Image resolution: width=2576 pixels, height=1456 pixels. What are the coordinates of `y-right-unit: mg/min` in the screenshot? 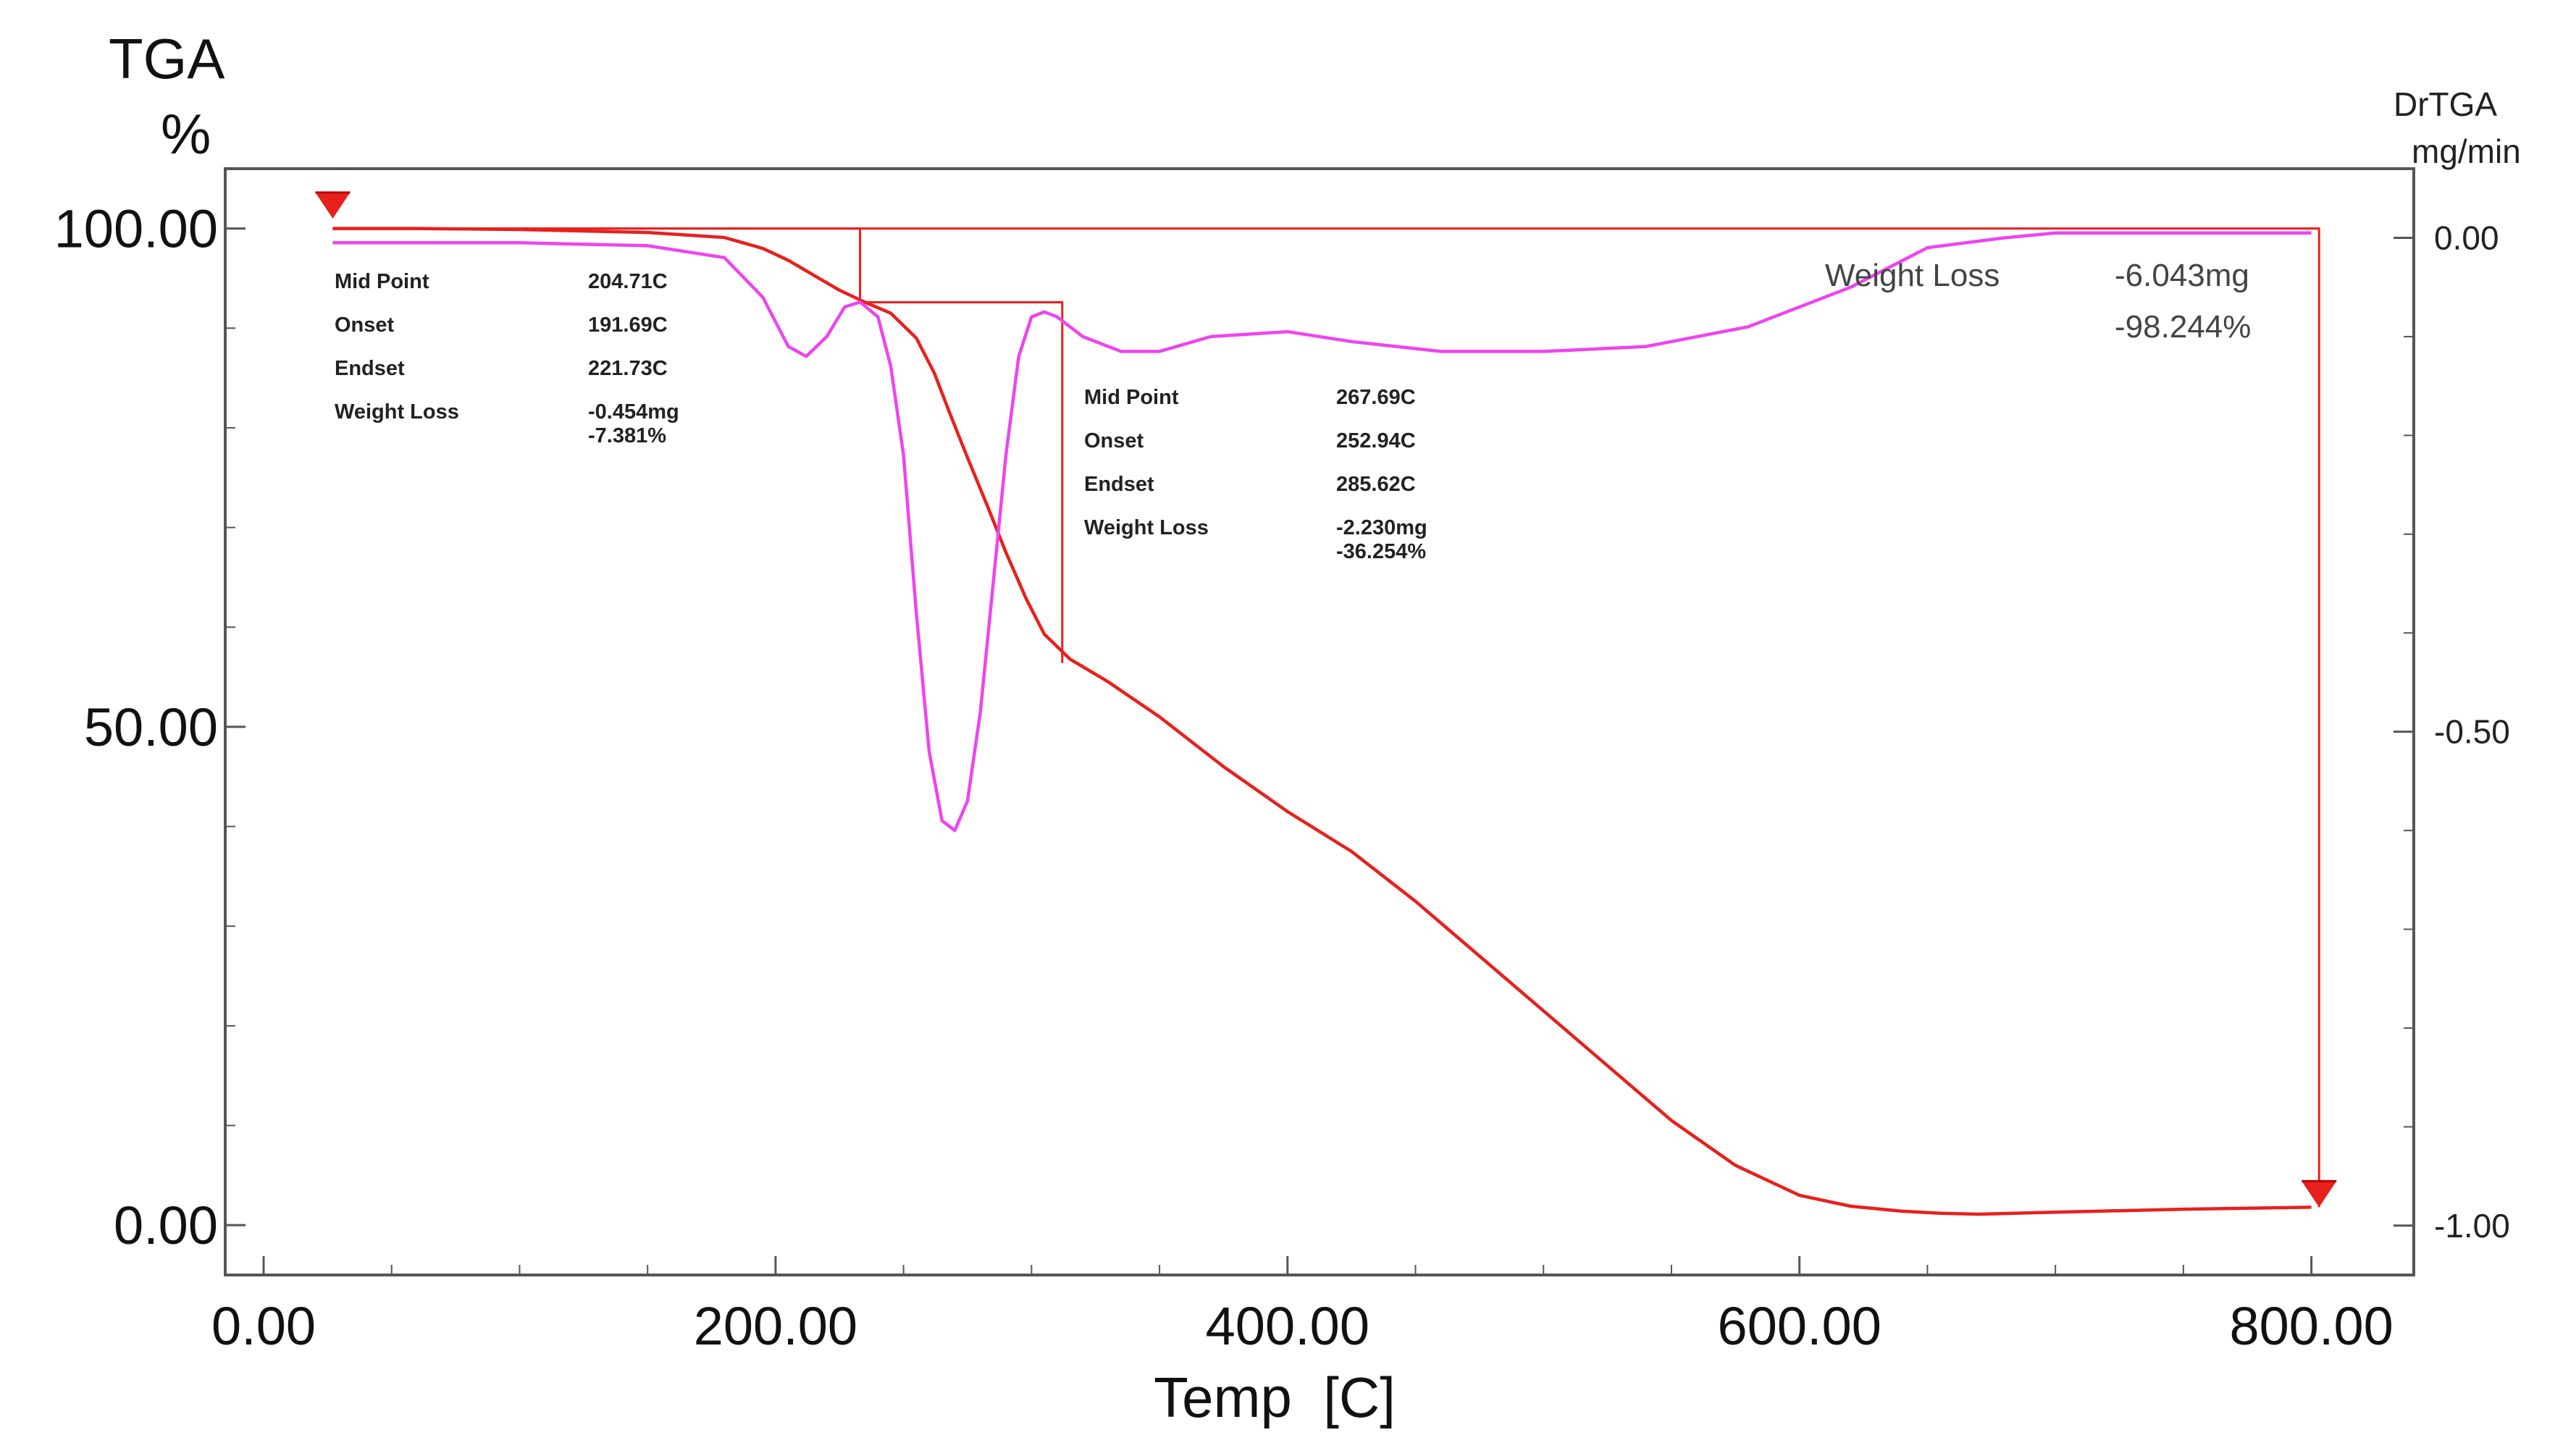 It's located at (2466, 151).